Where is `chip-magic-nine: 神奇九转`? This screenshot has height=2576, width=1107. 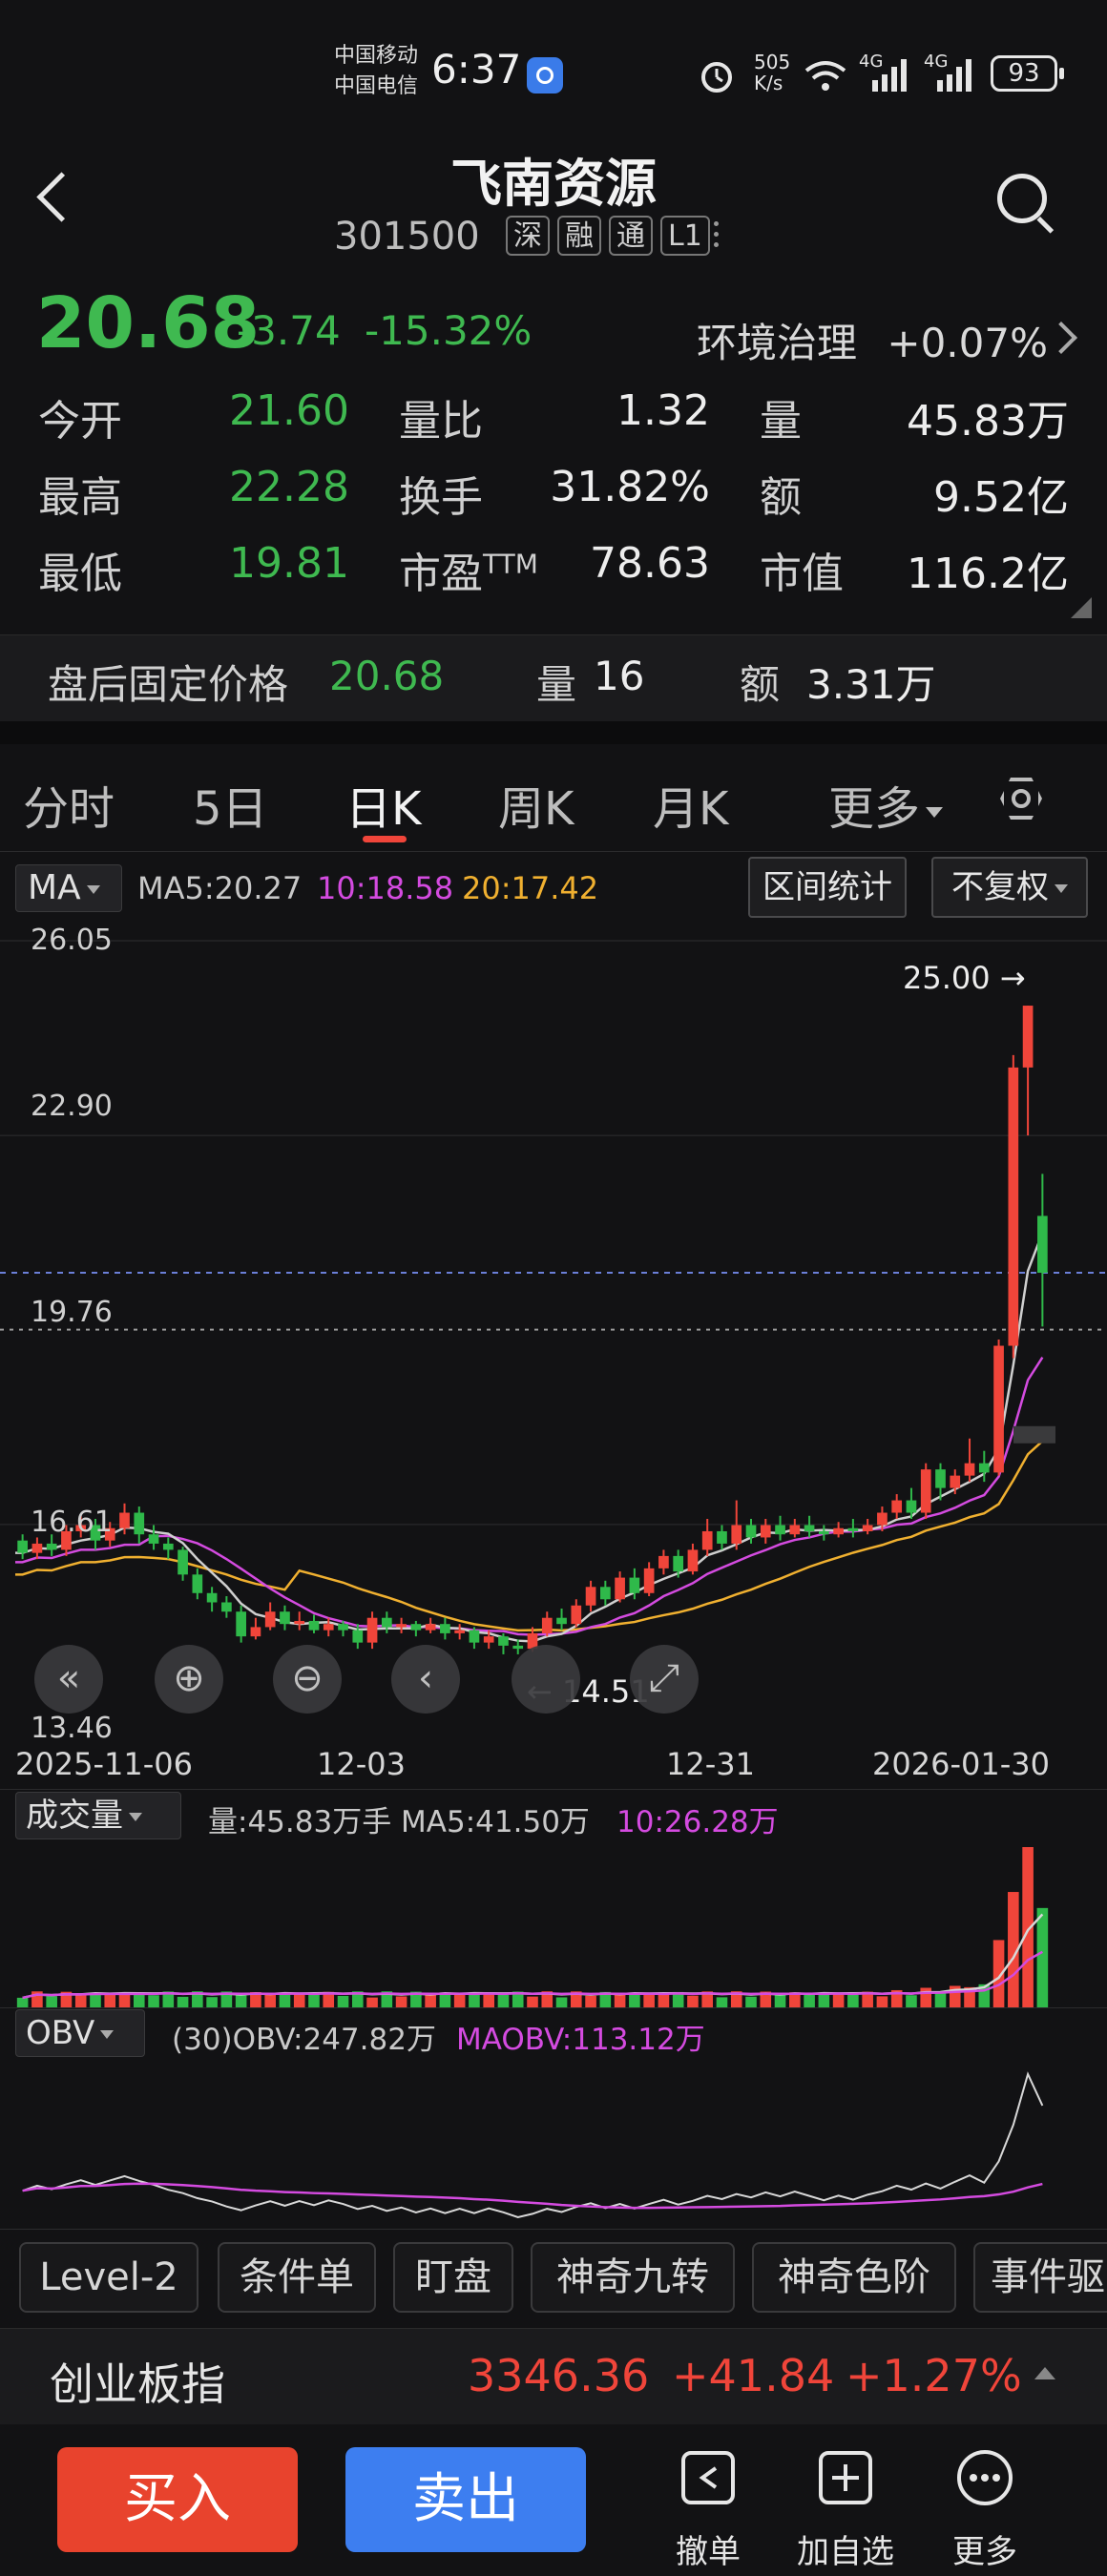
chip-magic-nine: 神奇九转 is located at coordinates (633, 2277).